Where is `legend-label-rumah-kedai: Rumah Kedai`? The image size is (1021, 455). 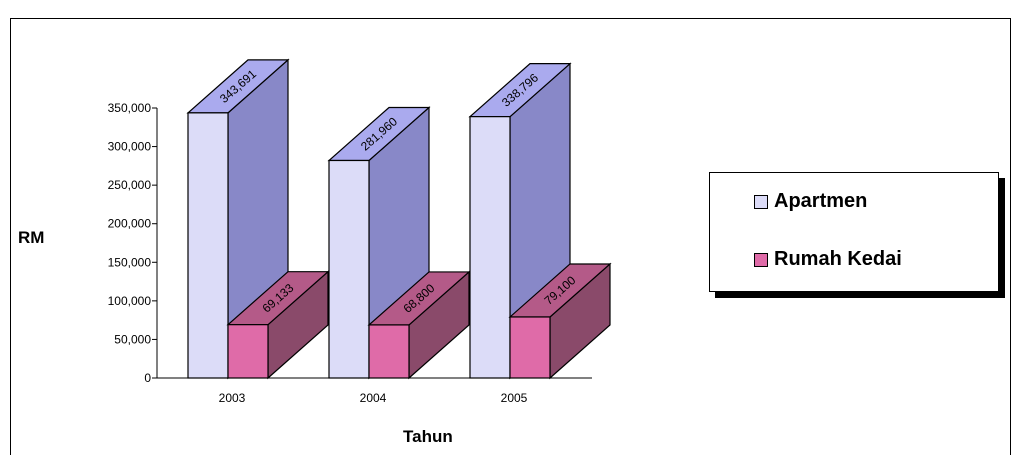 legend-label-rumah-kedai: Rumah Kedai is located at coordinates (838, 259).